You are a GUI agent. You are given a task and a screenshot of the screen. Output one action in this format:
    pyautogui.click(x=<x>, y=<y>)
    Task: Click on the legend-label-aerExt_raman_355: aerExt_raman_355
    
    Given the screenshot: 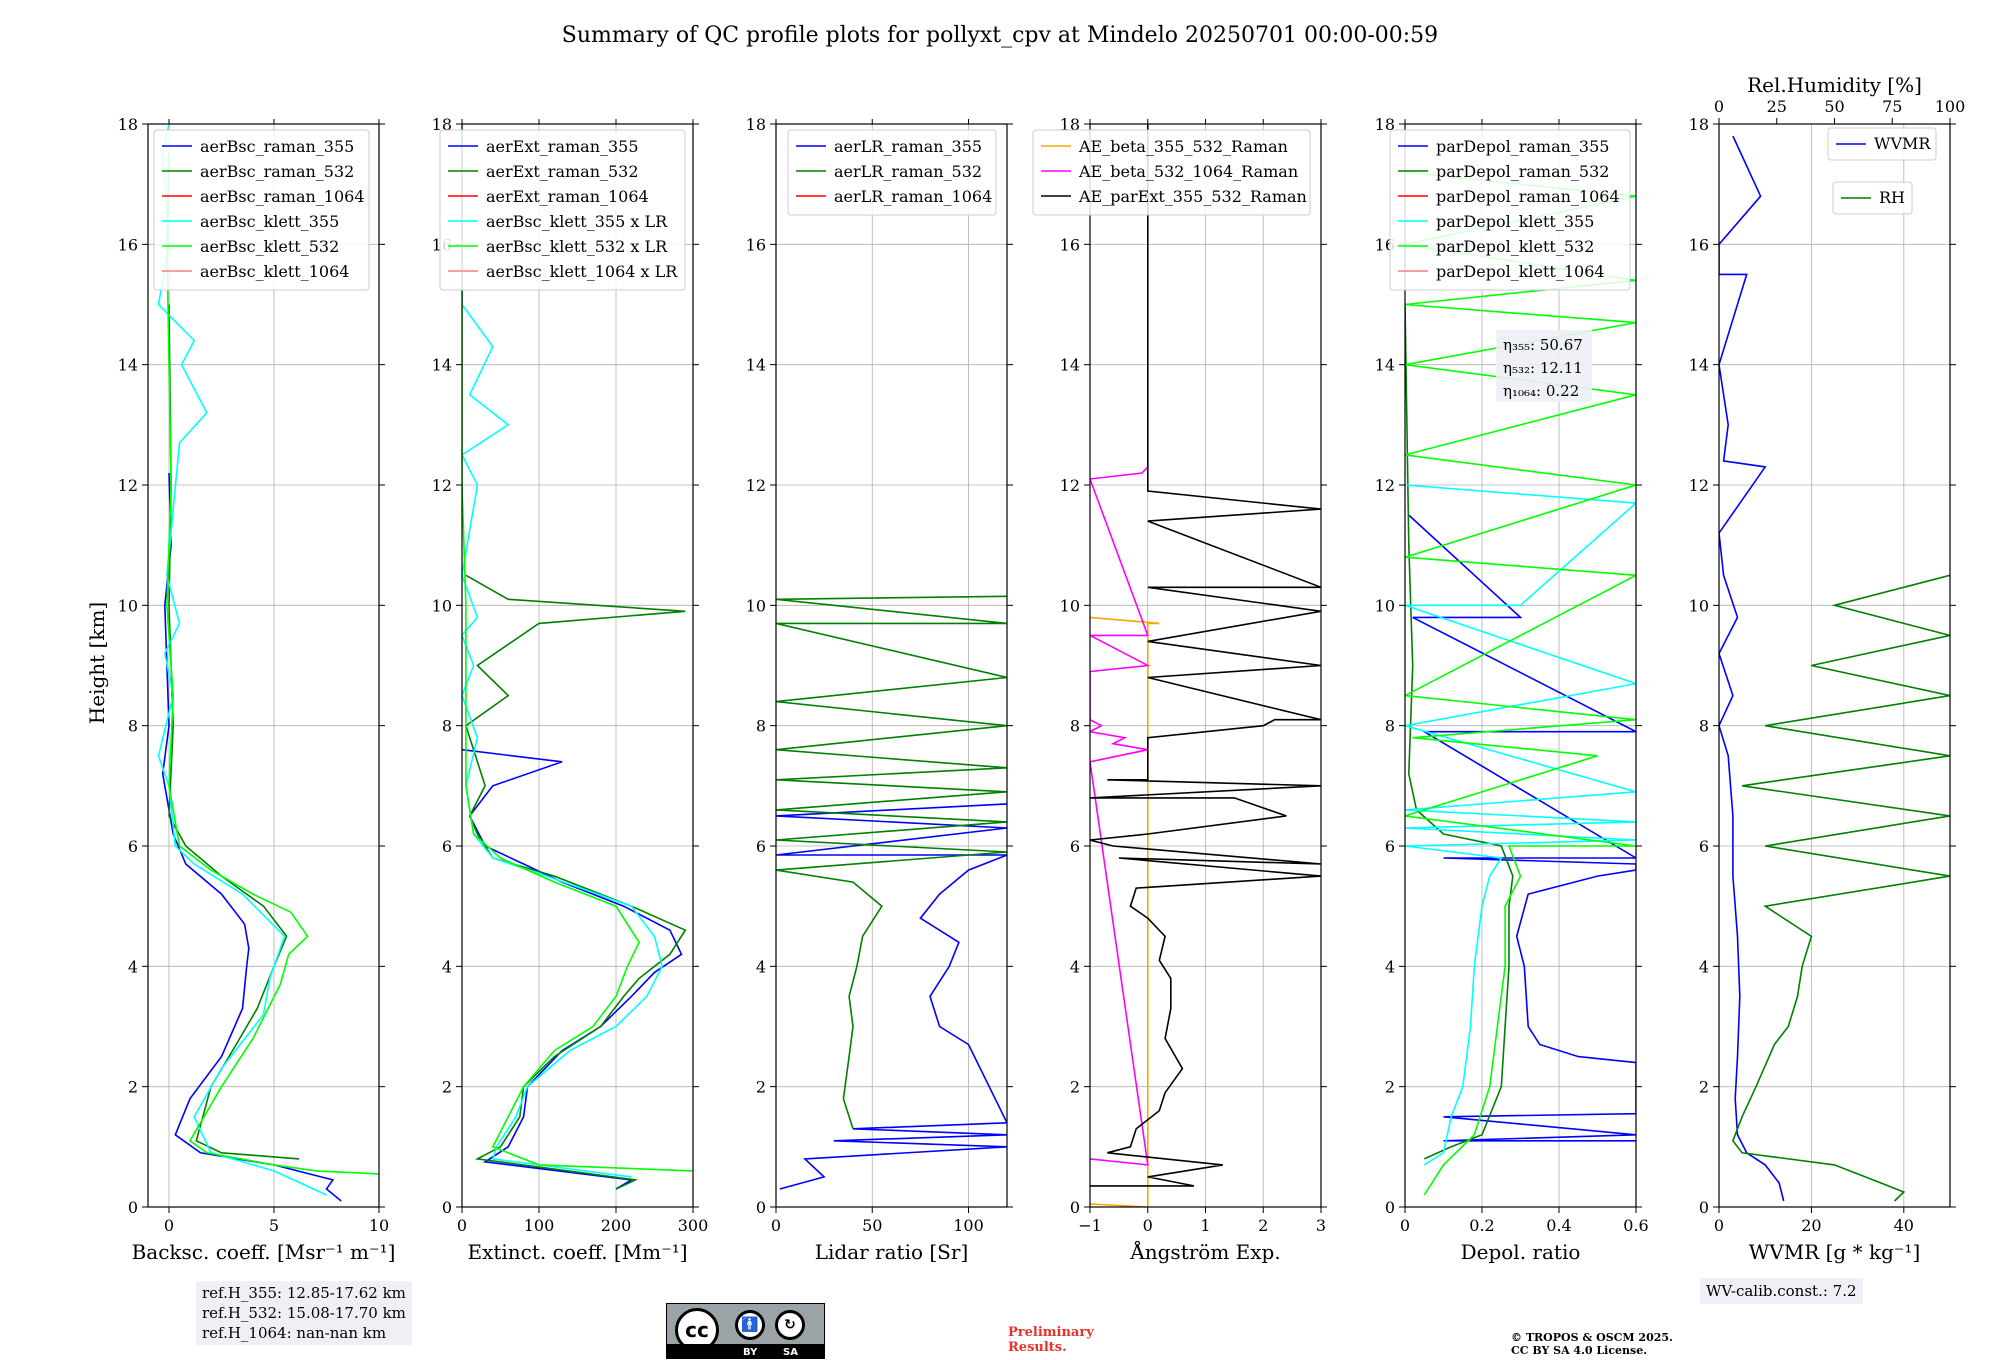 What is the action you would take?
    pyautogui.click(x=562, y=146)
    